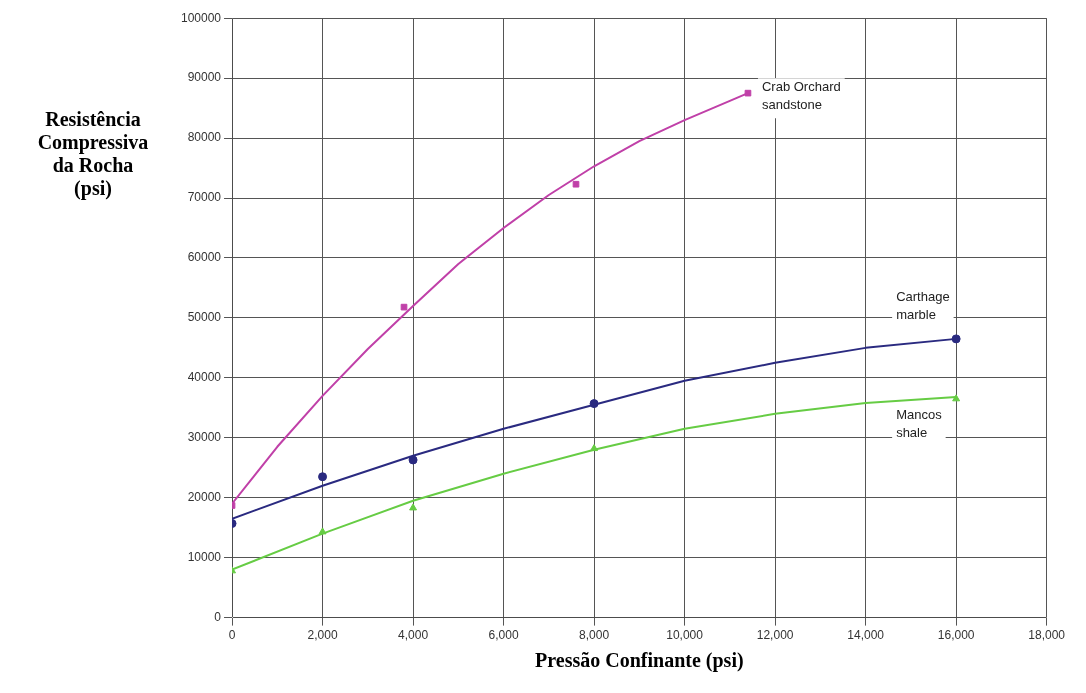  I want to click on y-tick-label: 80000, so click(204, 137).